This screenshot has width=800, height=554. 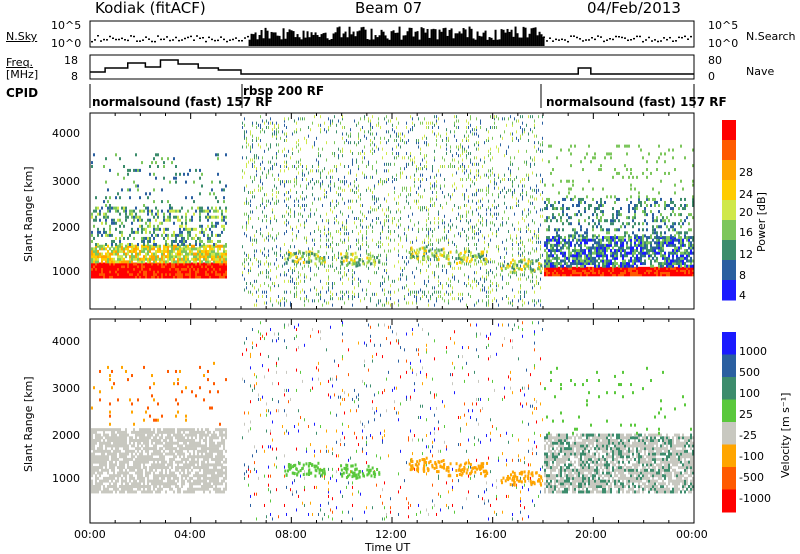 I want to click on power-ylabel: Slant Range [km], so click(x=28, y=214).